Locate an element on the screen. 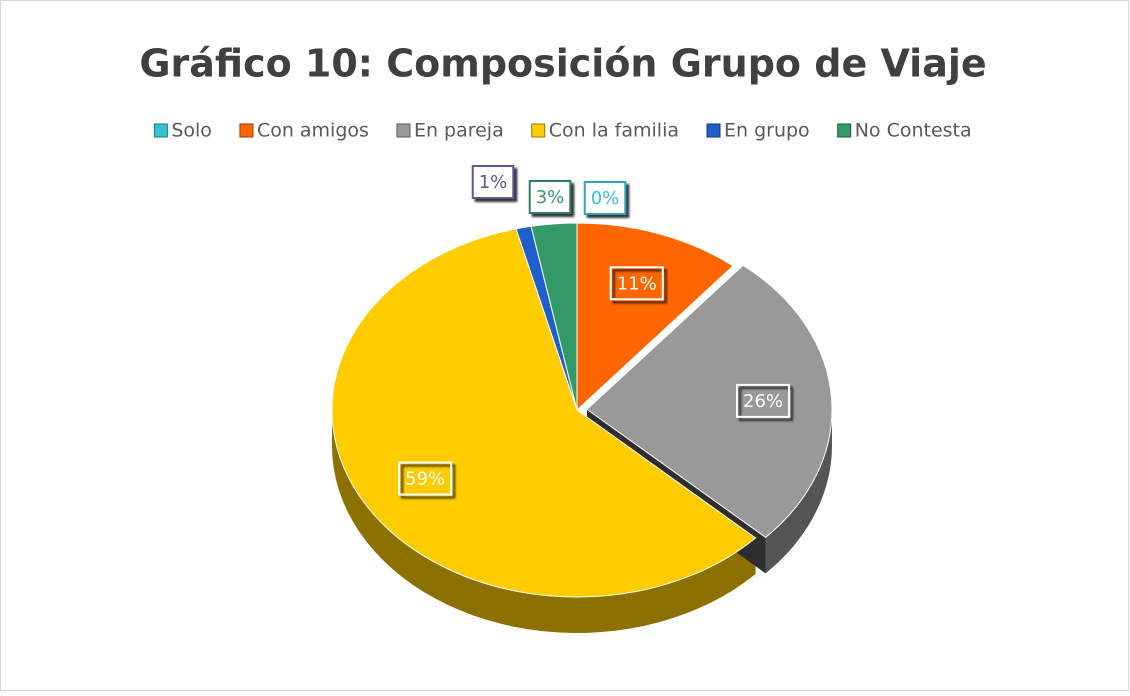 Image resolution: width=1130 pixels, height=696 pixels. data-label: 1% is located at coordinates (493, 182).